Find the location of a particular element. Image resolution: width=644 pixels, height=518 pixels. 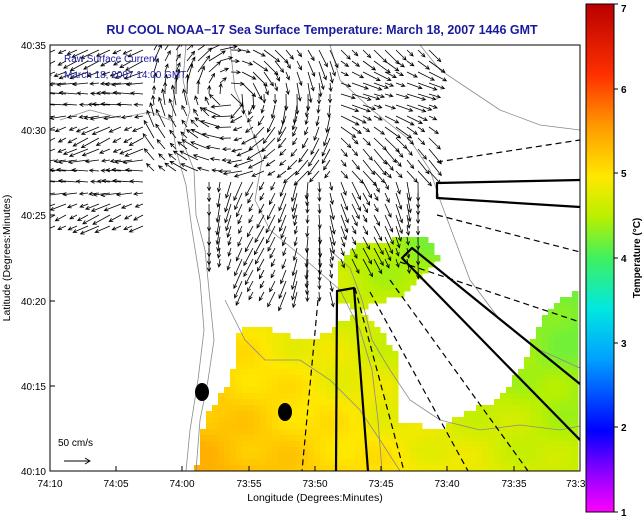

current-annotation-line-2: March 18, 2007 14:00 GMT is located at coordinates (125, 75).